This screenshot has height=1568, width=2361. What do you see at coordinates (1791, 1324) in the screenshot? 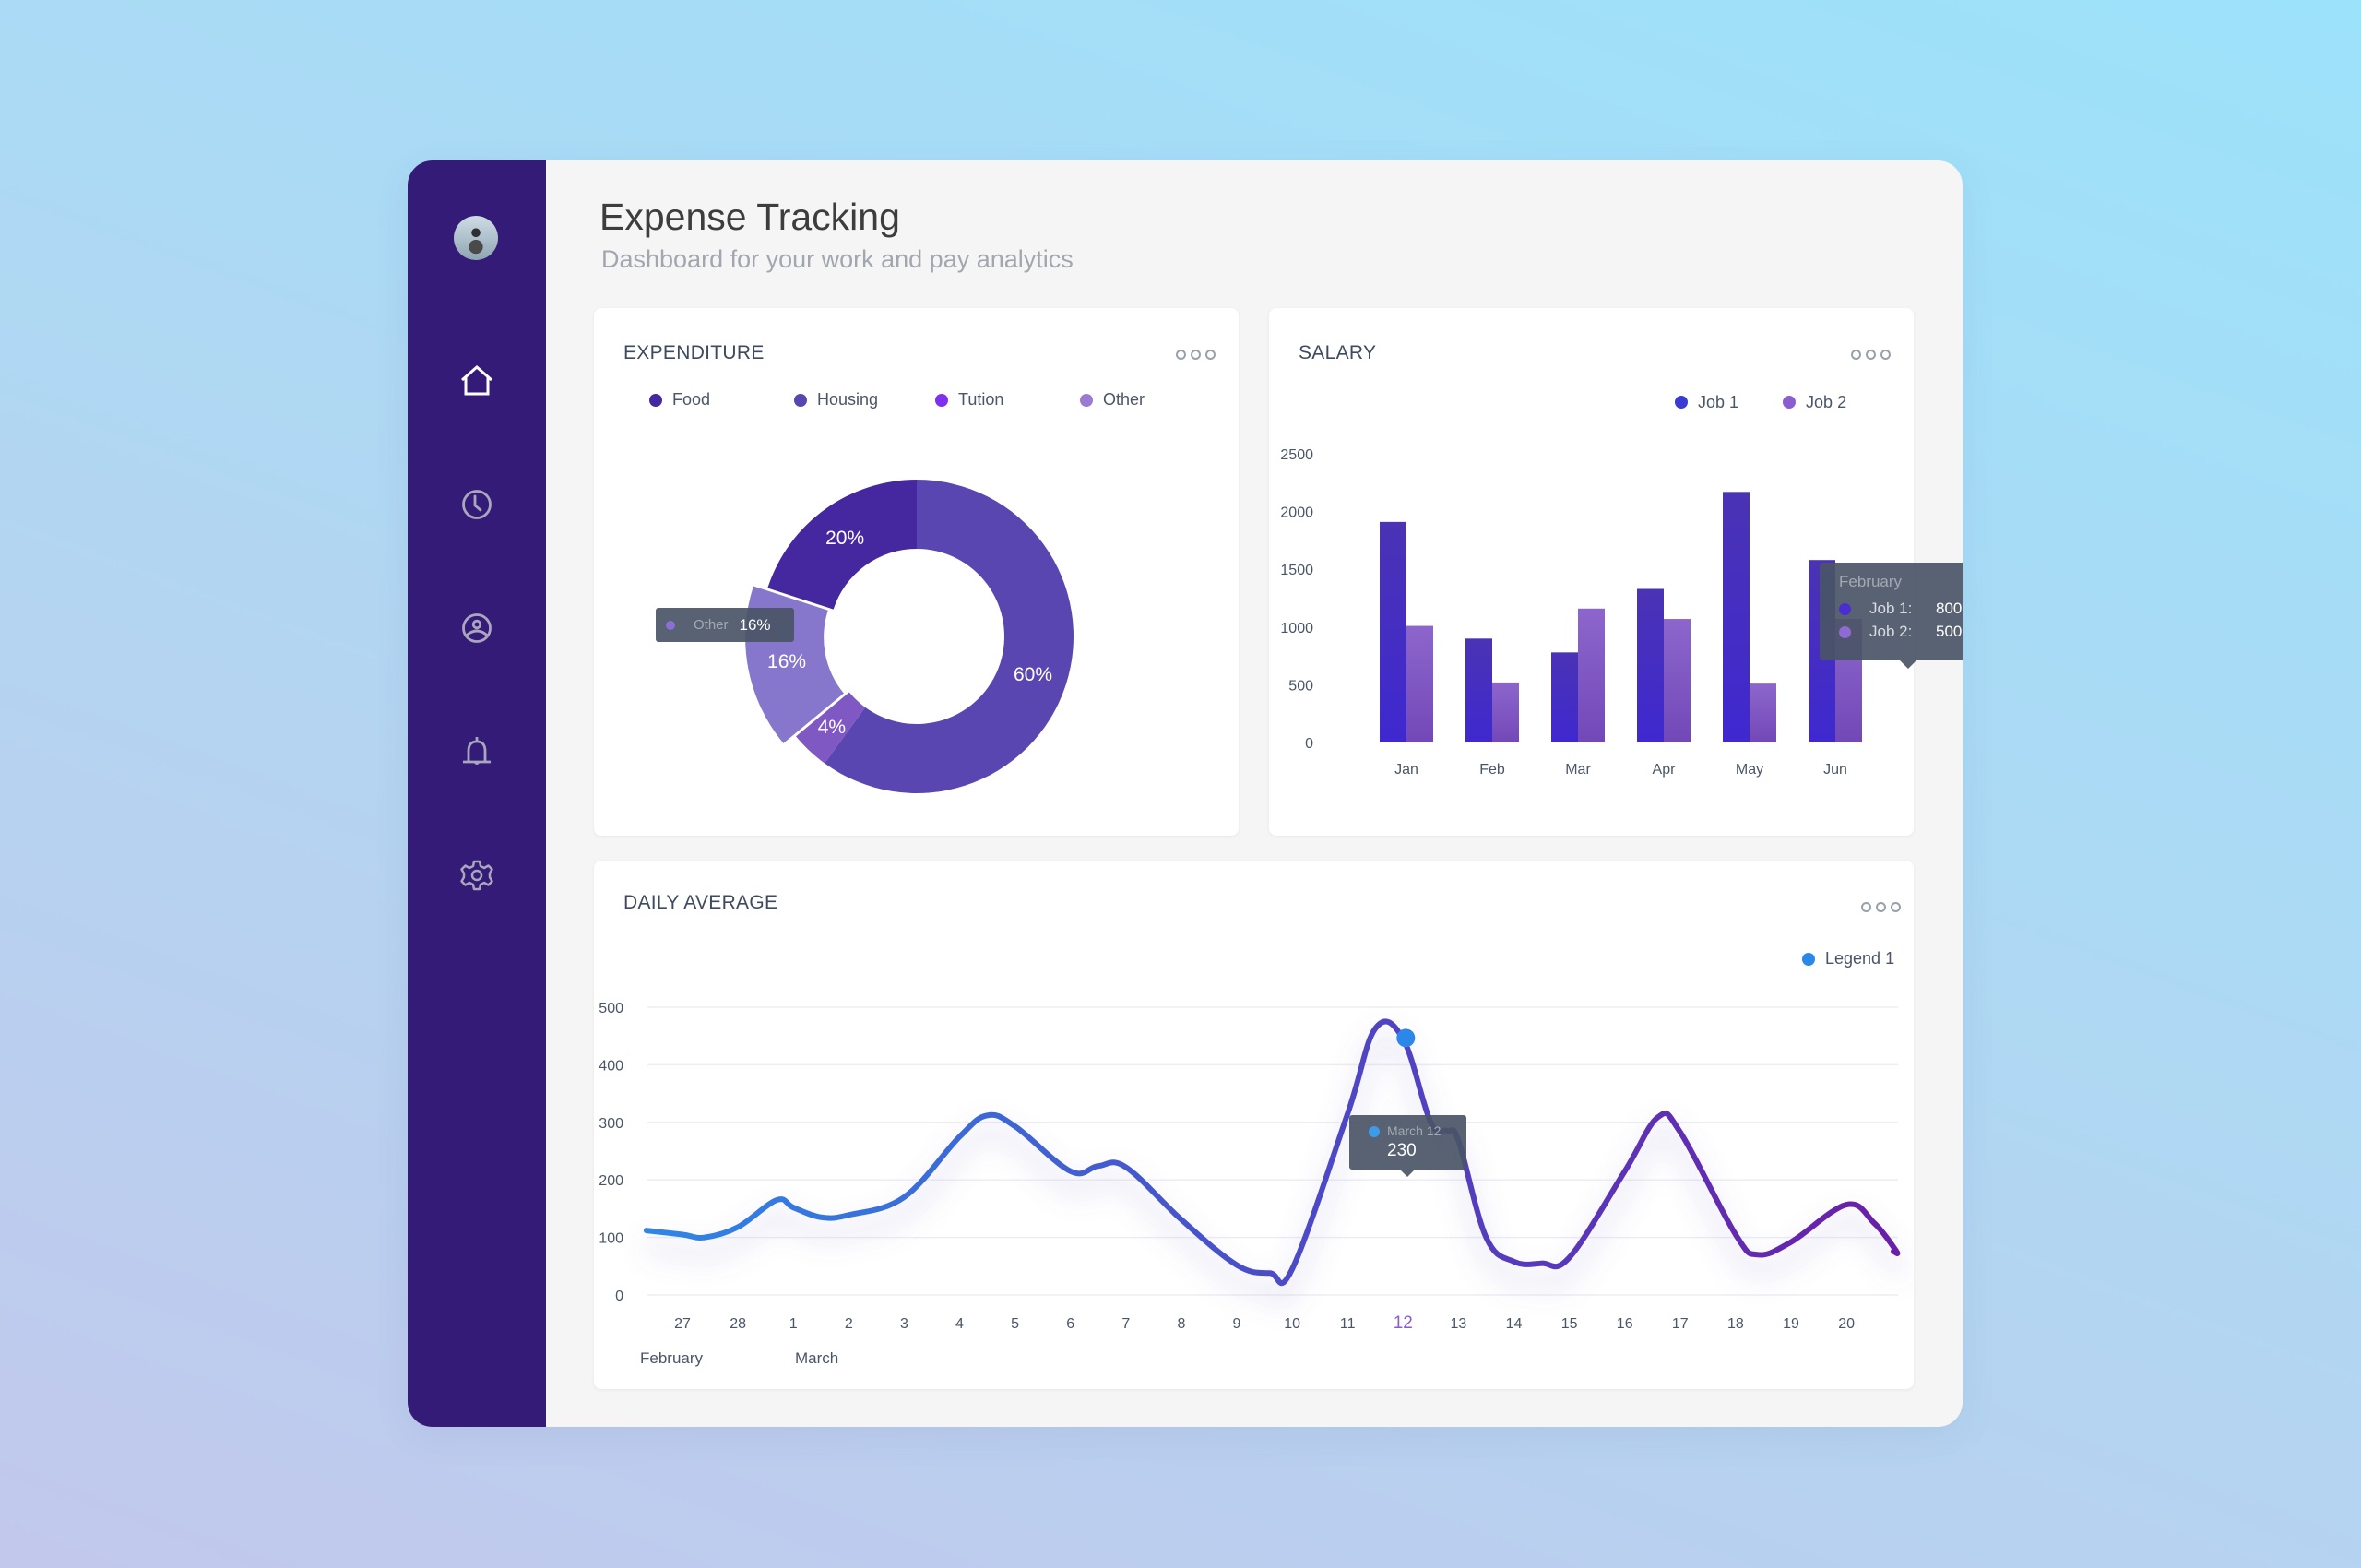
I see `x-tick-label: 19` at bounding box center [1791, 1324].